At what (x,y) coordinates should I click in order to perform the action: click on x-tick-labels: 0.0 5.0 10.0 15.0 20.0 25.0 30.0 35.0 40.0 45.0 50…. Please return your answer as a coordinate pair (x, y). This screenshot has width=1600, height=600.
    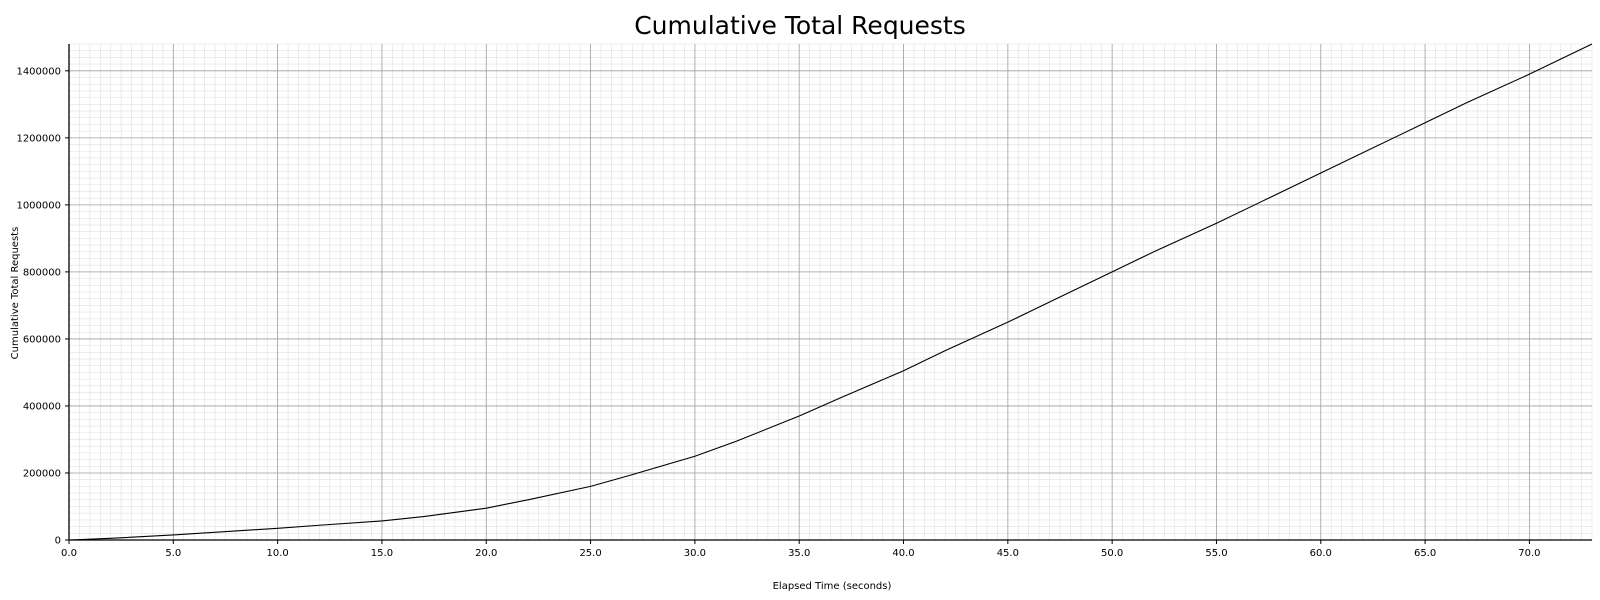
    Looking at the image, I should click on (800, 553).